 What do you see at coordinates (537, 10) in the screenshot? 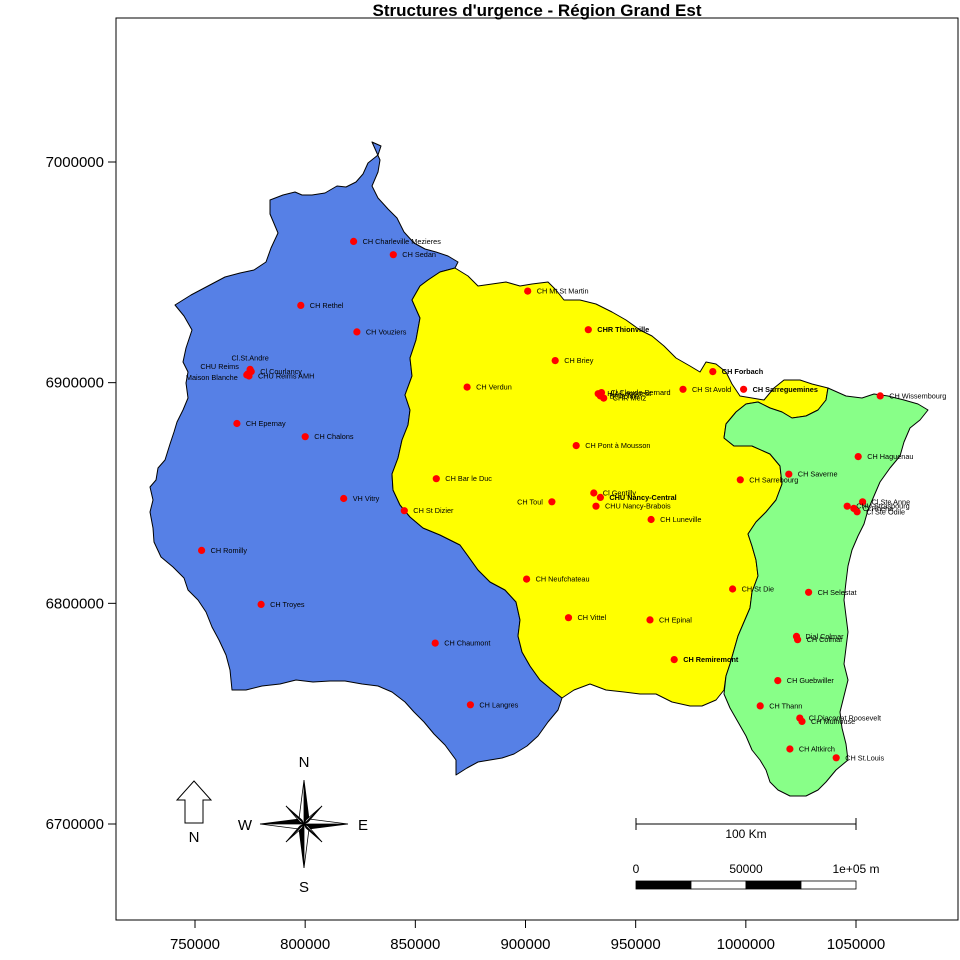
I see `map-title: Structures d'urgence - Région Grand Est` at bounding box center [537, 10].